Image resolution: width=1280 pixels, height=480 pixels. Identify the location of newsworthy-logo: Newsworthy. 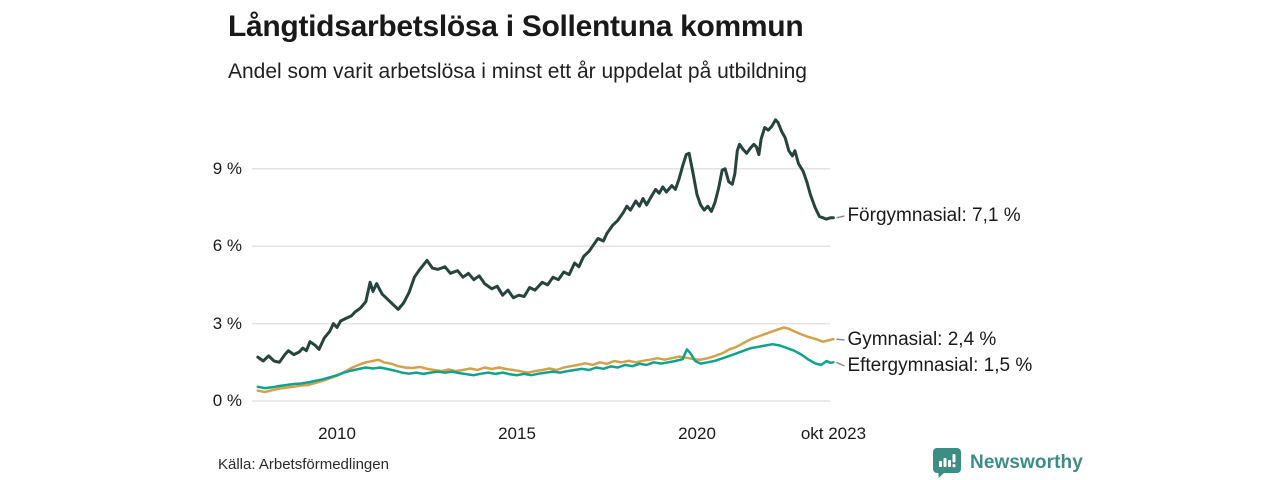
(1007, 463).